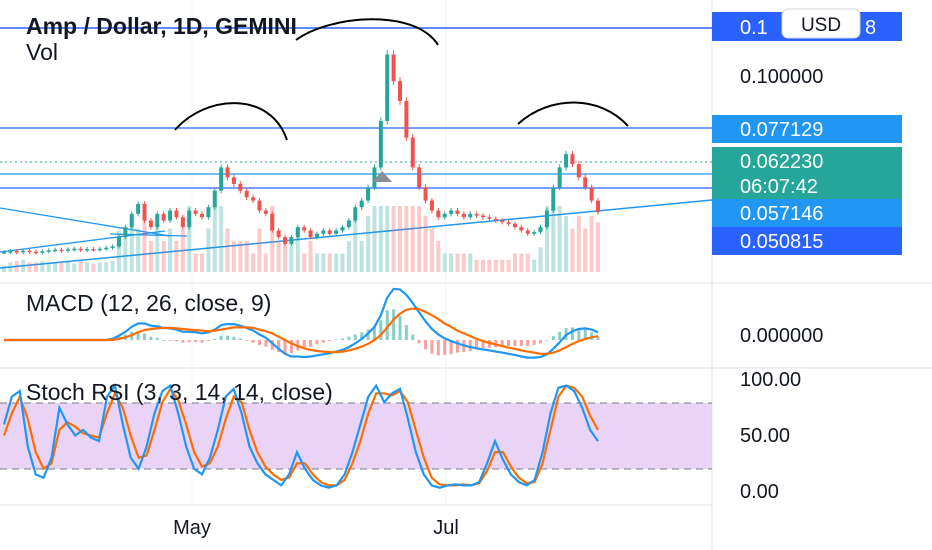 The image size is (932, 550). Describe the element at coordinates (765, 436) in the screenshot. I see `stoch-tick-50: 50.00` at that location.